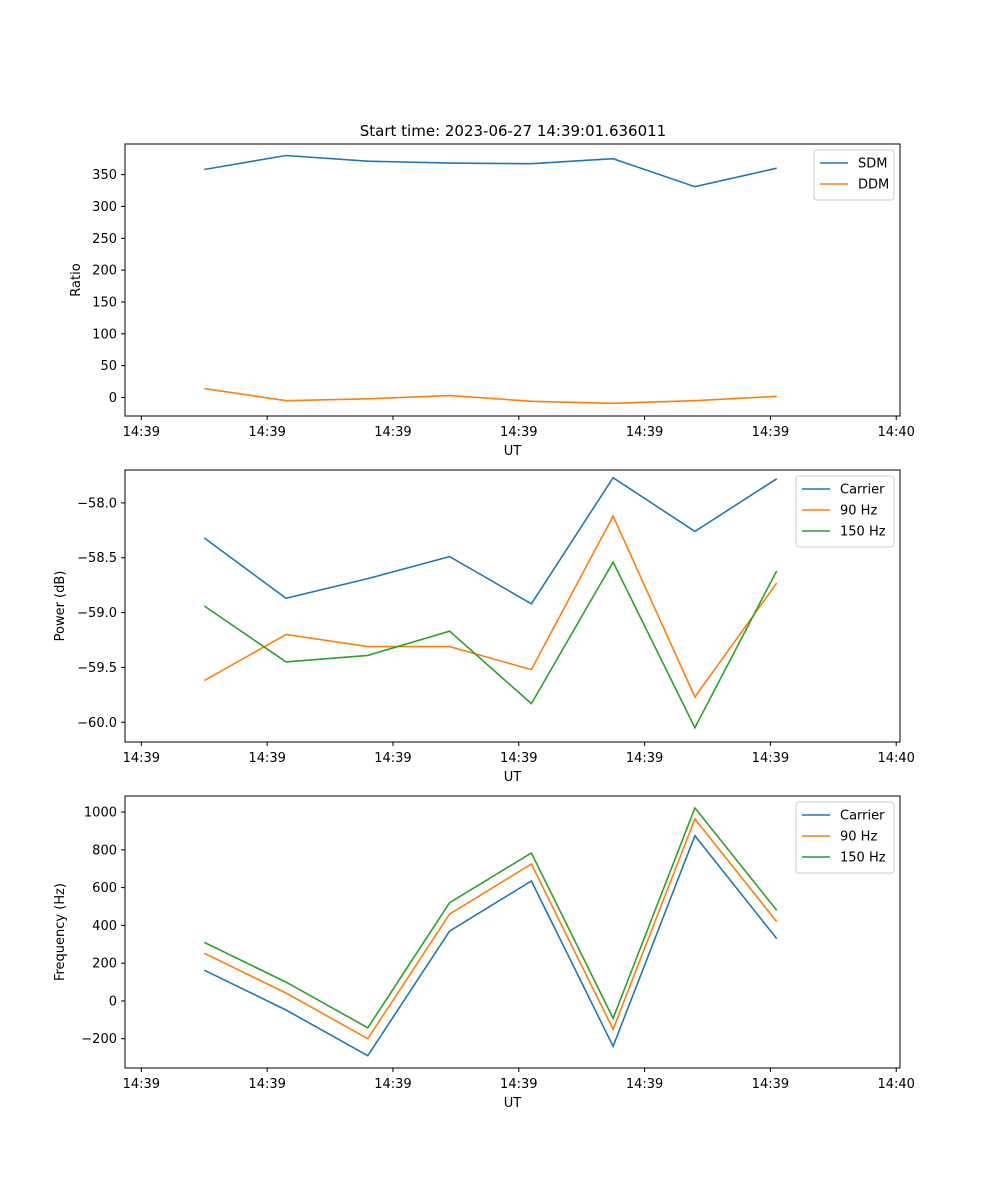 The image size is (1000, 1200). Describe the element at coordinates (97, 613) in the screenshot. I see `power-y-tick-label: −59.0` at that location.